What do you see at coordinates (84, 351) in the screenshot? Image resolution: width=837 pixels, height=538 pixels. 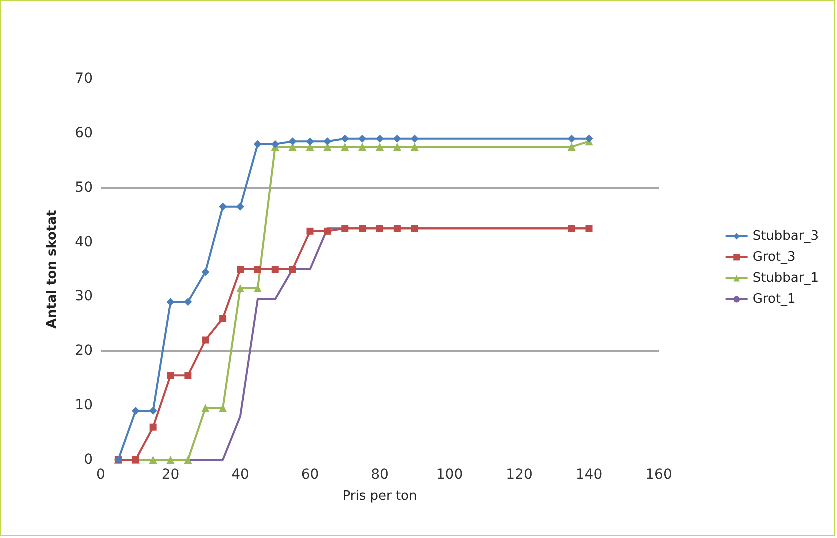 I see `y-tick-label: 20` at bounding box center [84, 351].